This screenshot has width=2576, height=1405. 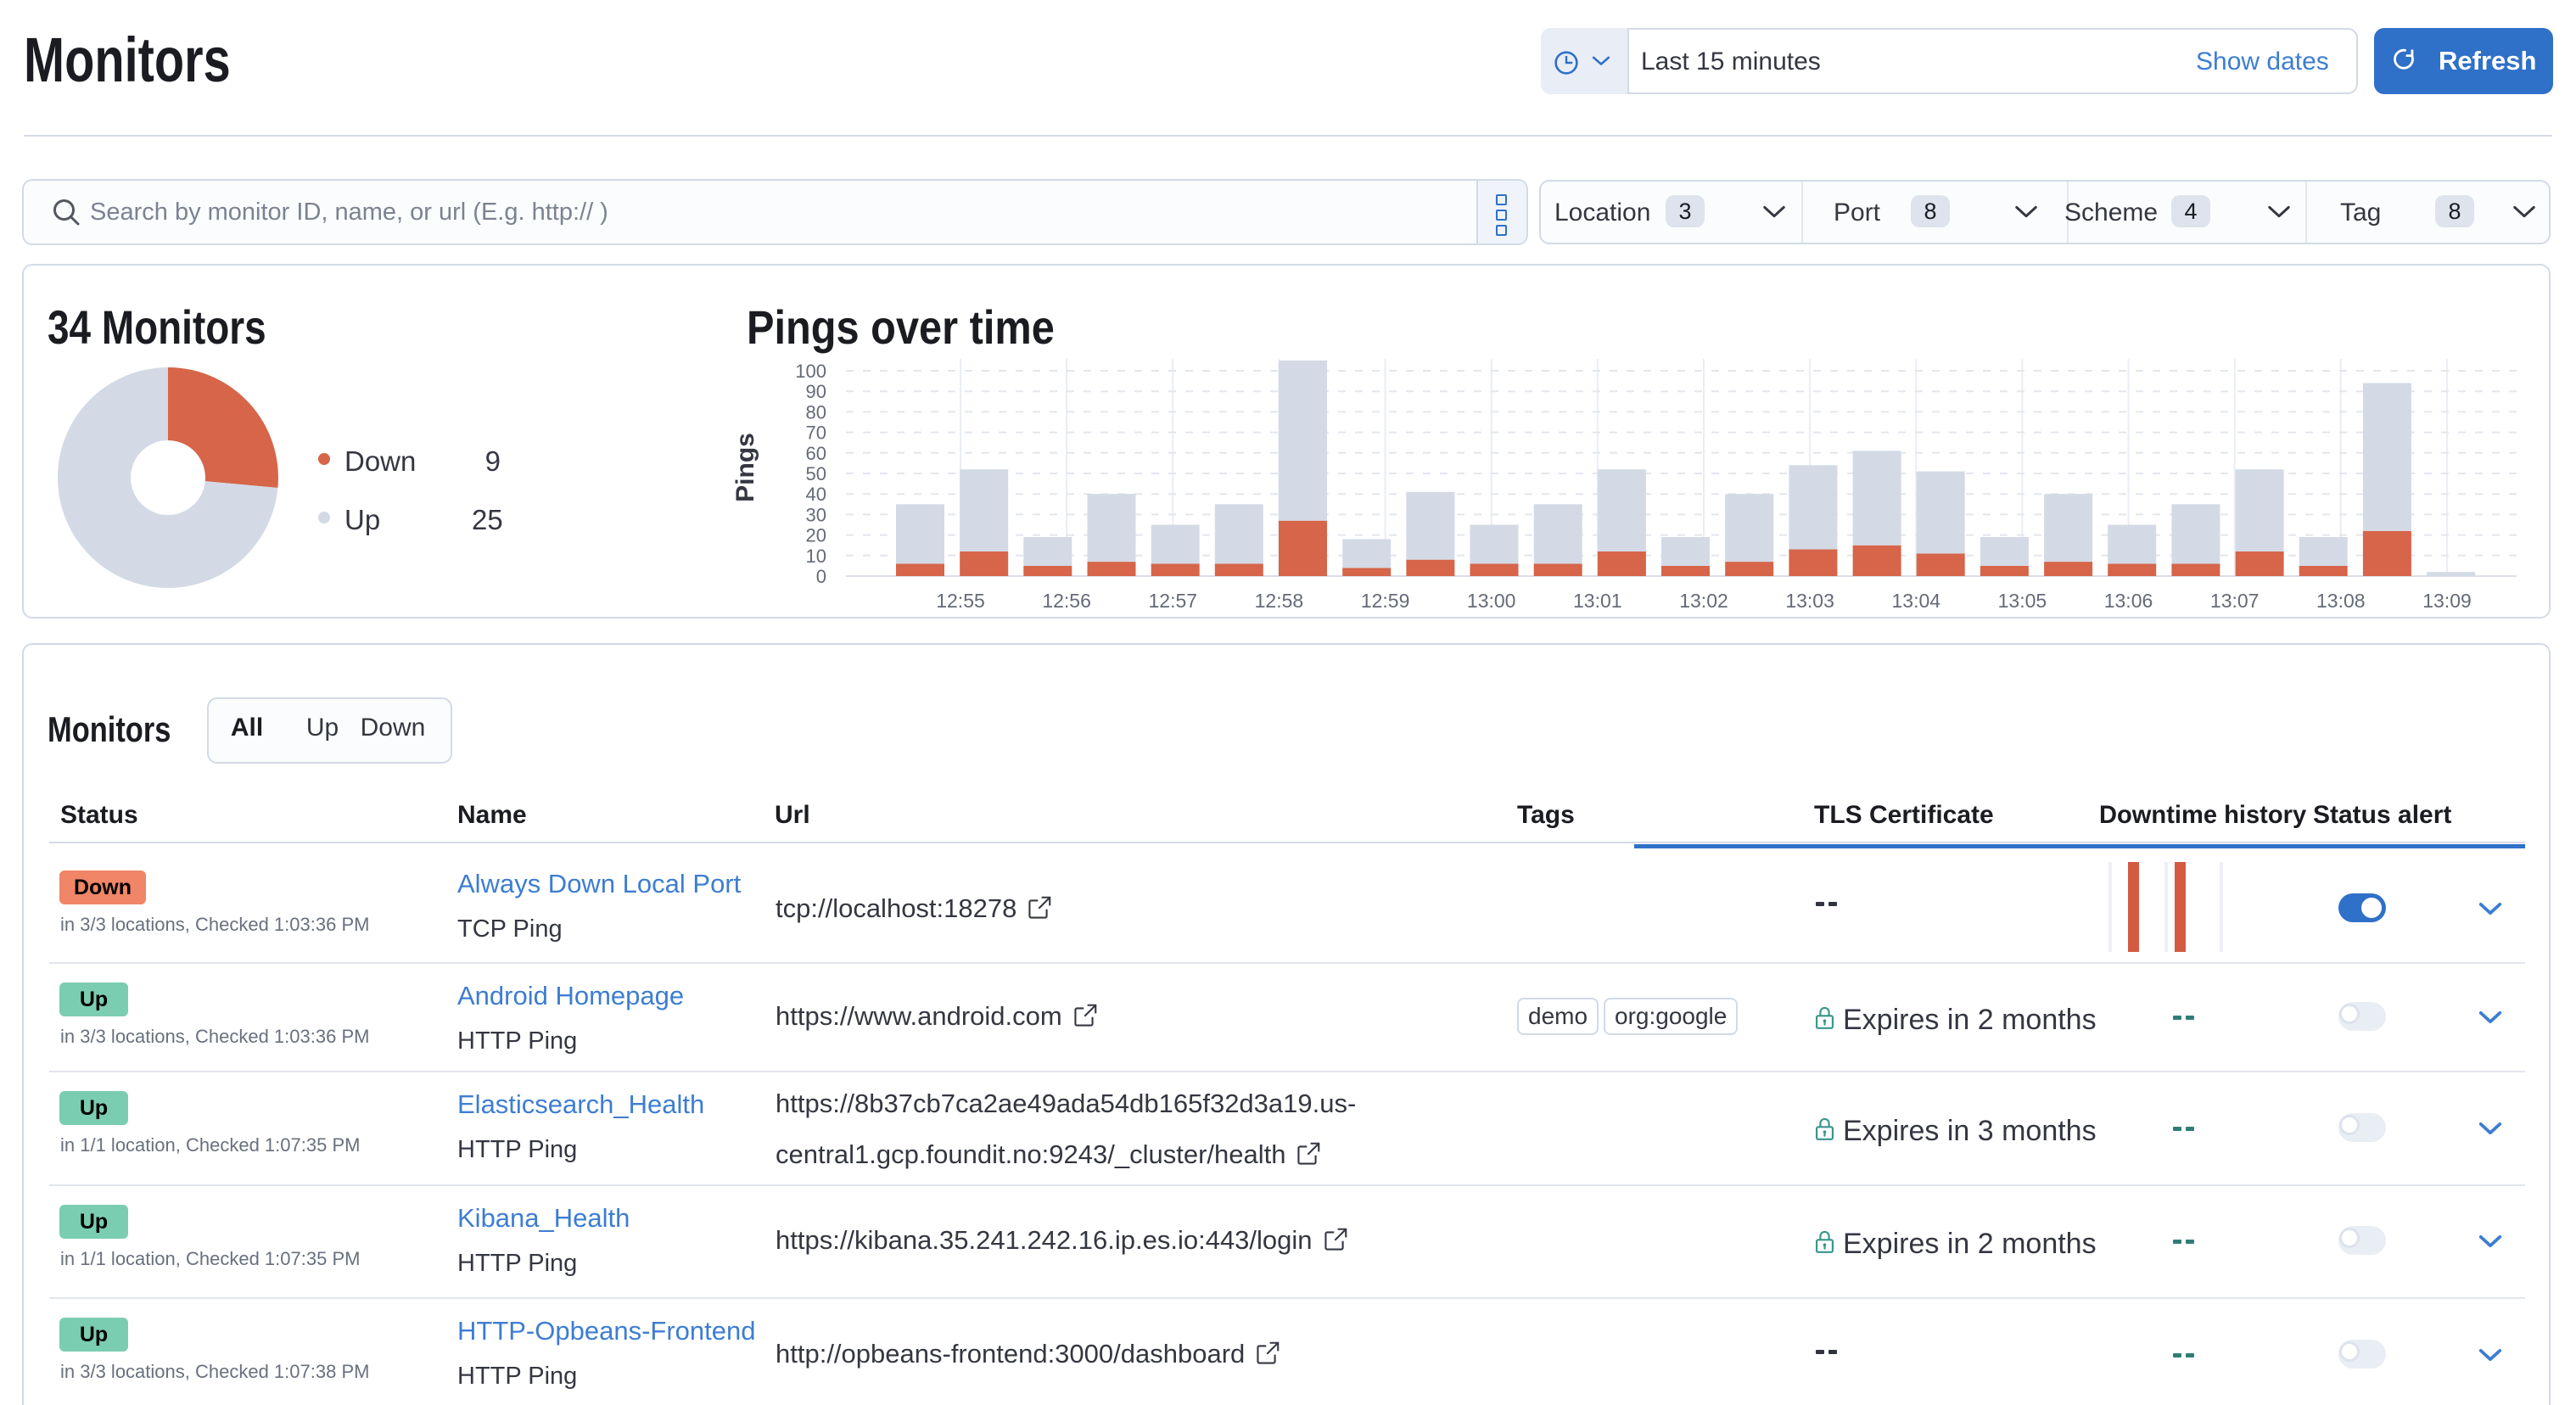 What do you see at coordinates (816, 454) in the screenshot?
I see `svg-text: 60` at bounding box center [816, 454].